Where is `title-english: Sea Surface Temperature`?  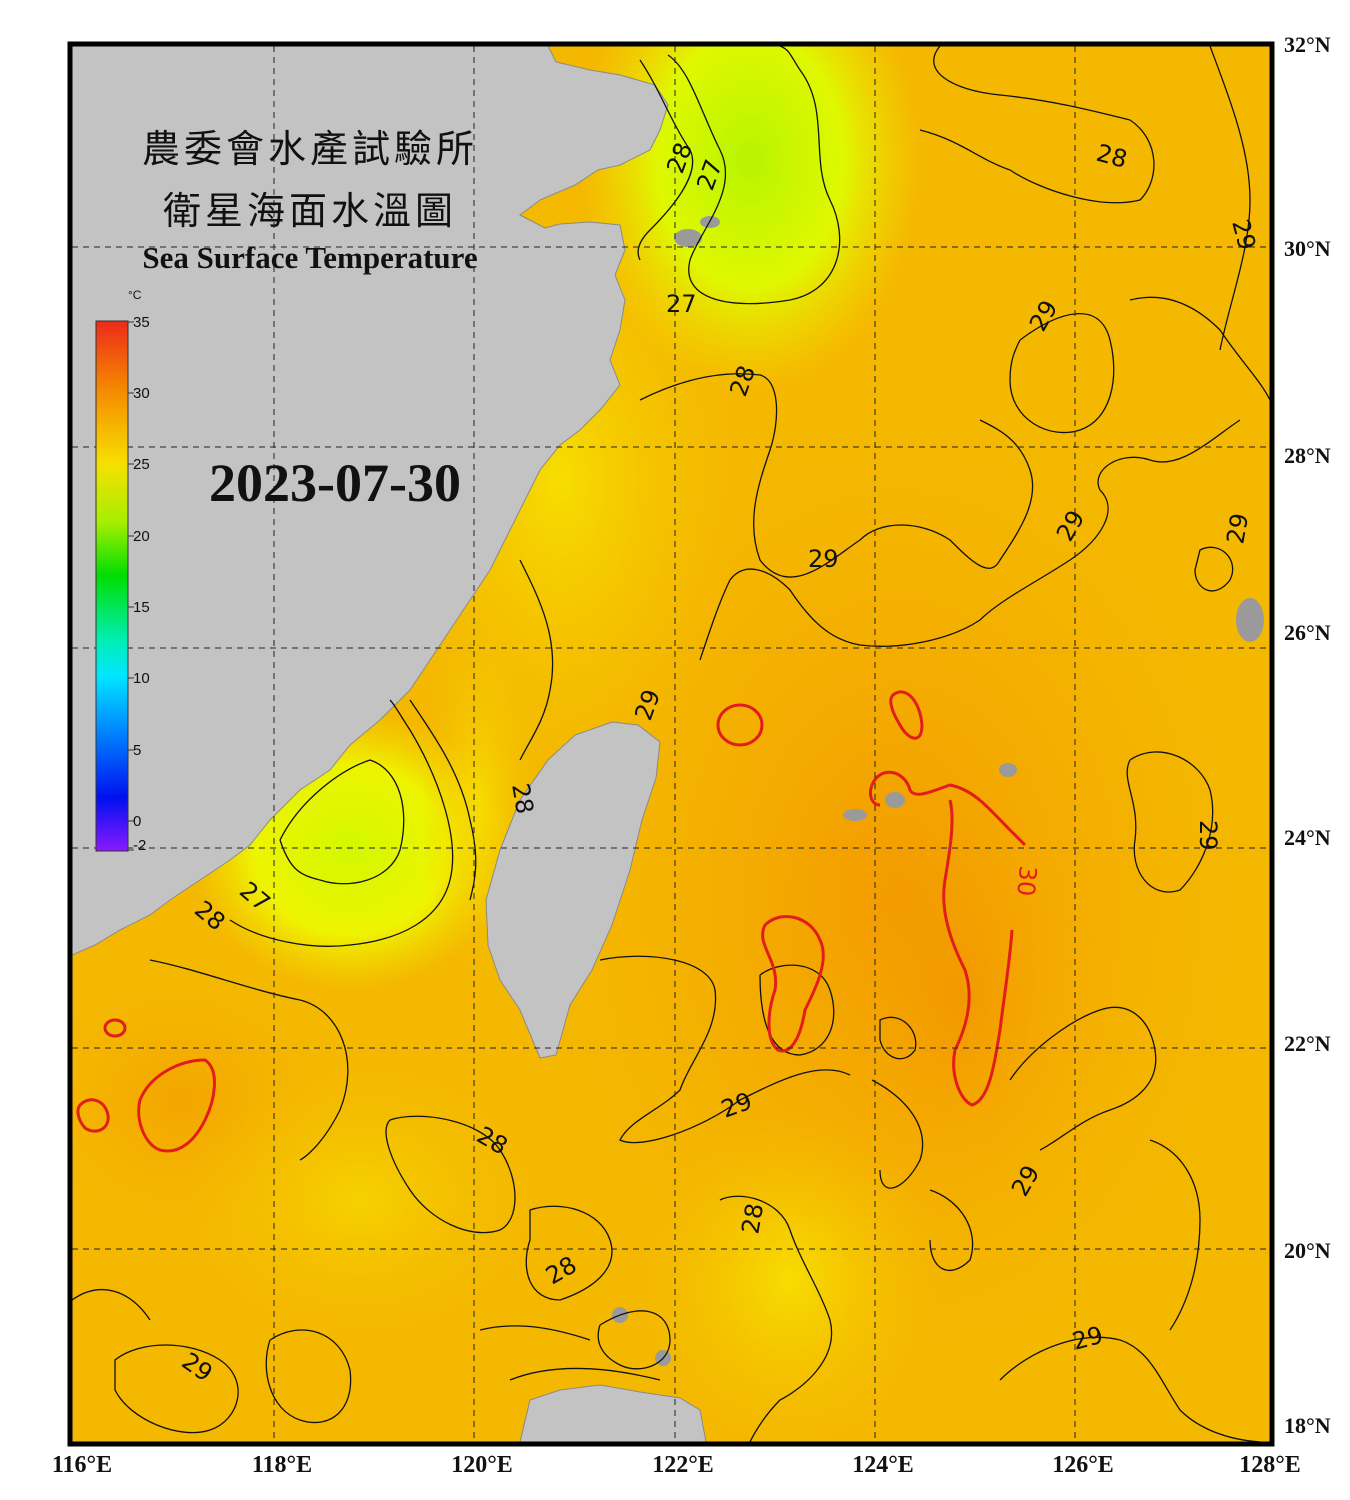 title-english: Sea Surface Temperature is located at coordinates (310, 257).